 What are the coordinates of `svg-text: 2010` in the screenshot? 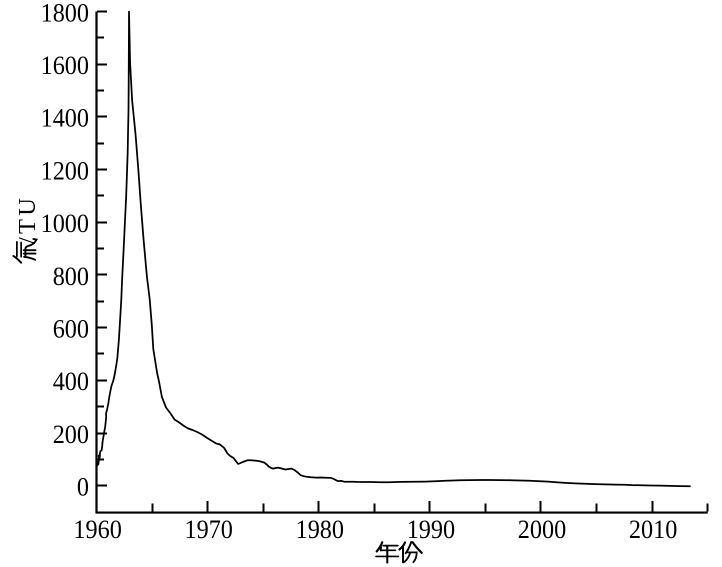 It's located at (653, 529).